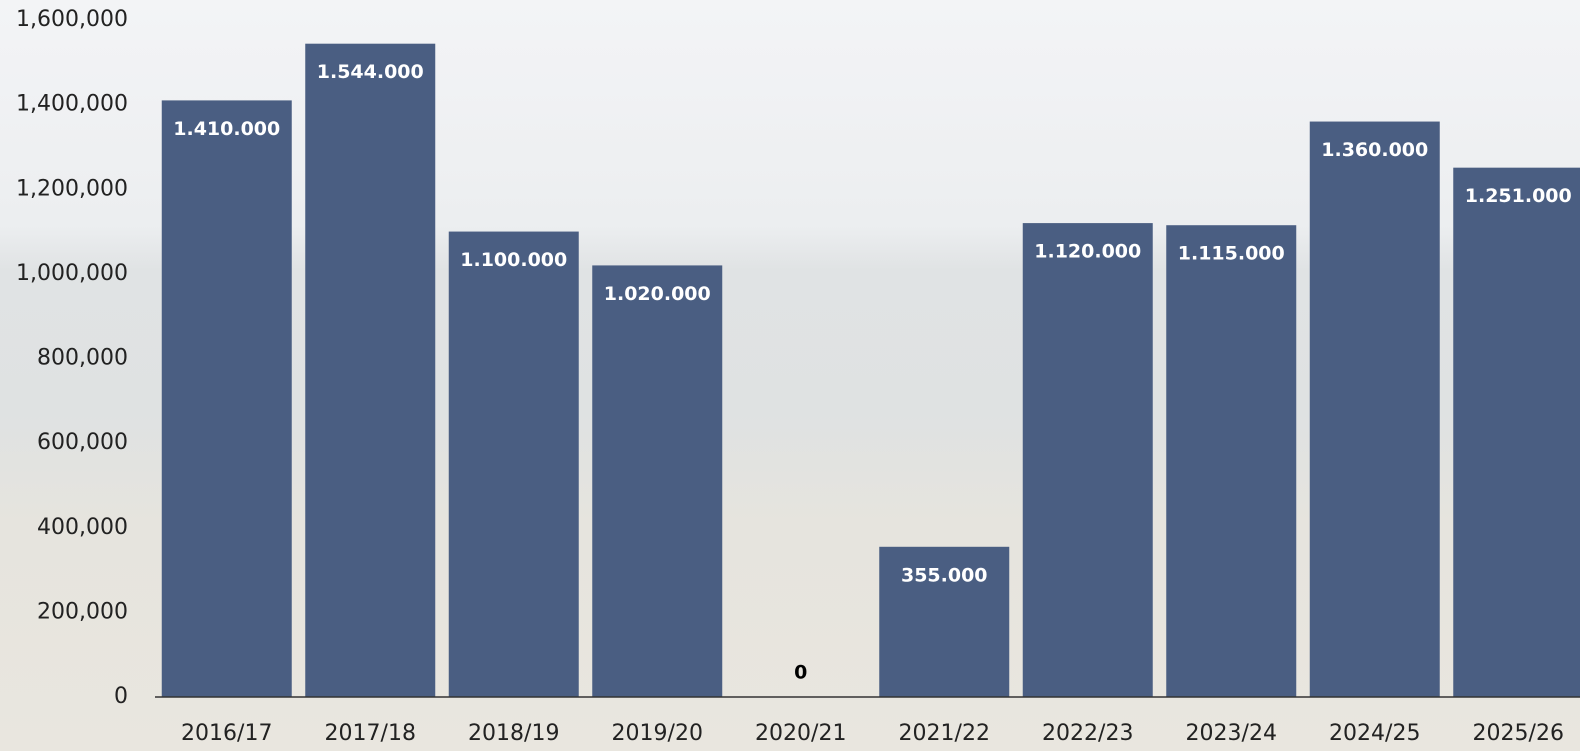  Describe the element at coordinates (1087, 252) in the screenshot. I see `value-label: 1.120.000` at that location.